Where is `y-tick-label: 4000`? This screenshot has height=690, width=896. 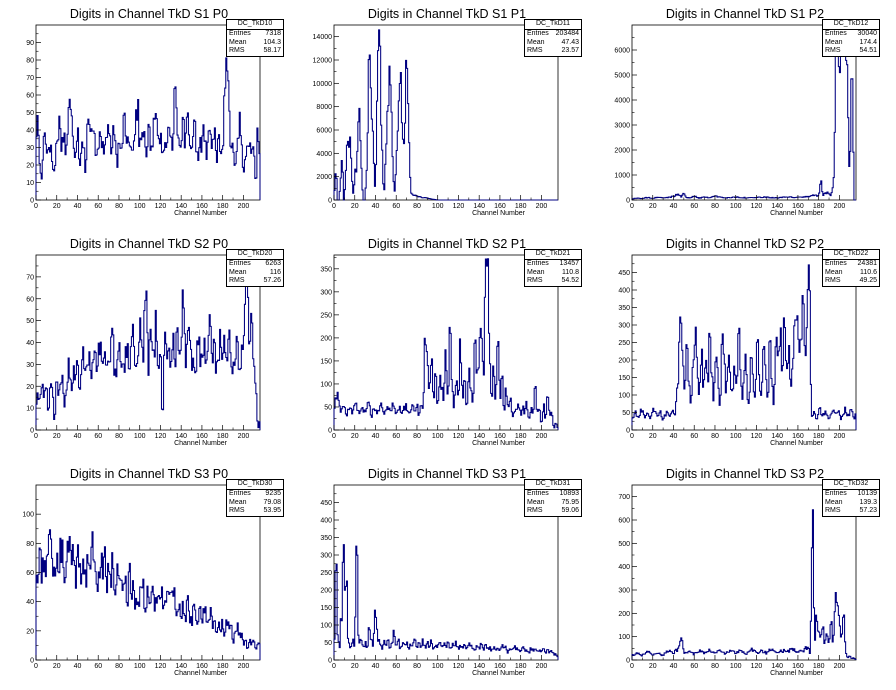 y-tick-label: 4000 is located at coordinates (324, 154).